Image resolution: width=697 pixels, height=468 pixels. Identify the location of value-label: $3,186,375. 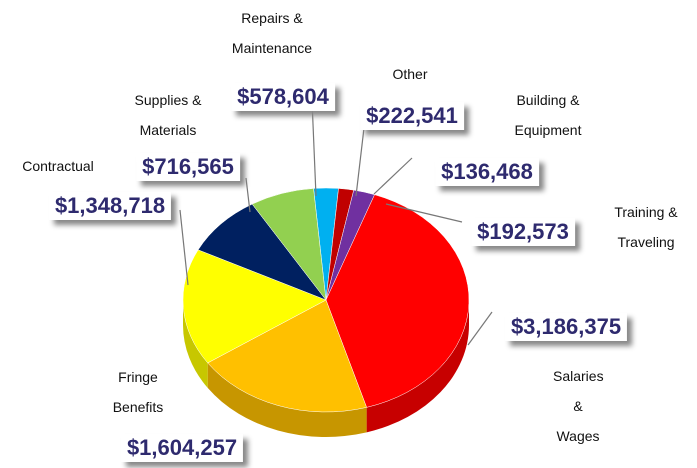
(566, 327).